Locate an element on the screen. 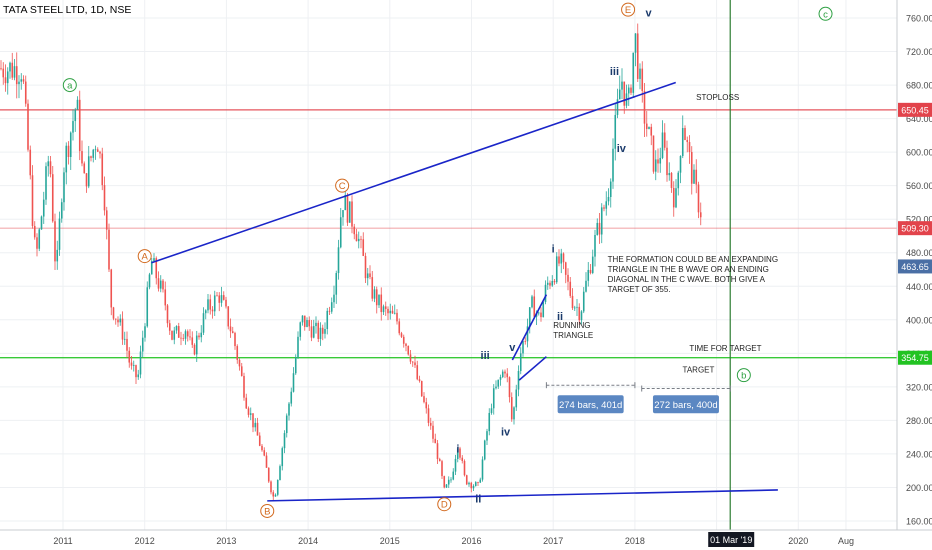 The height and width of the screenshot is (550, 932). last-price-badge is located at coordinates (915, 266).